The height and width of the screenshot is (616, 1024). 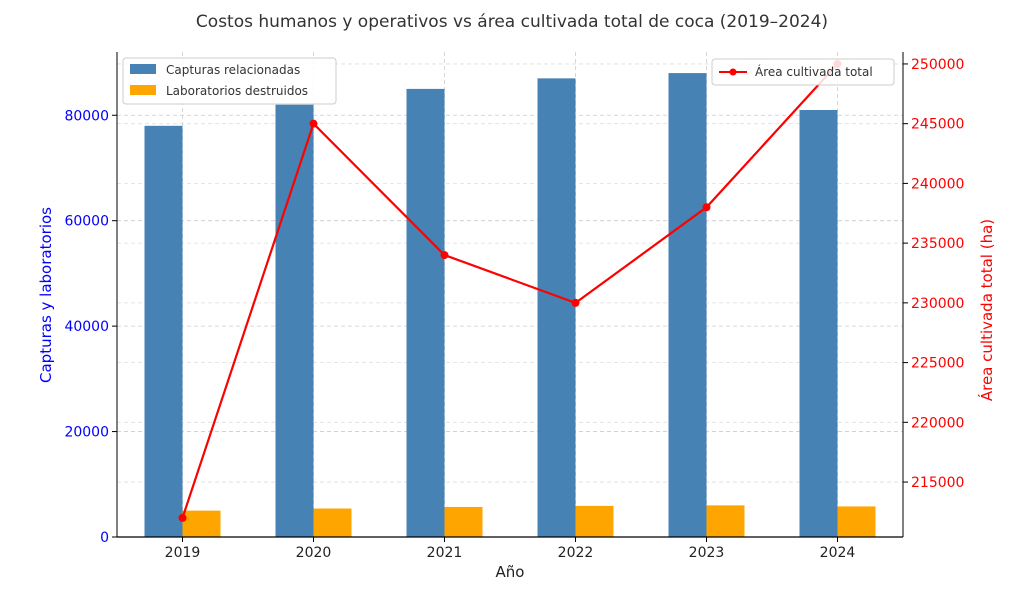 I want to click on point-area-2020, so click(x=313, y=123).